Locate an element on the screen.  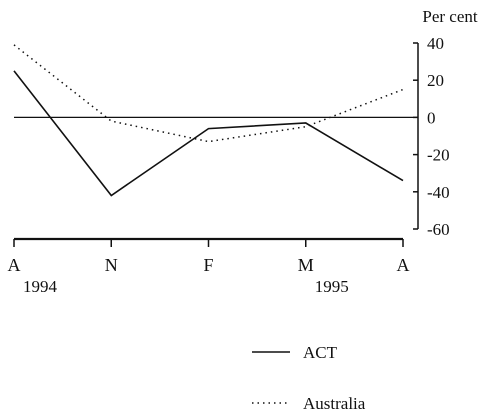
legend-label-australia: Australia is located at coordinates (334, 403).